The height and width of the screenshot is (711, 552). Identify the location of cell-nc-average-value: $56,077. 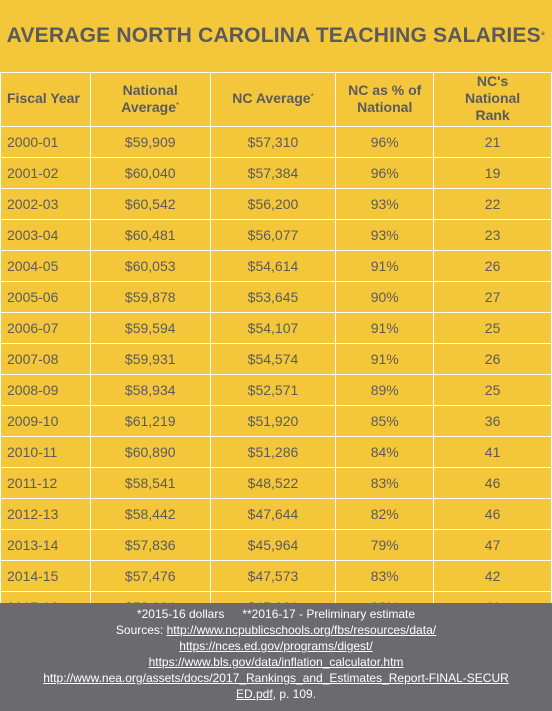
(273, 235).